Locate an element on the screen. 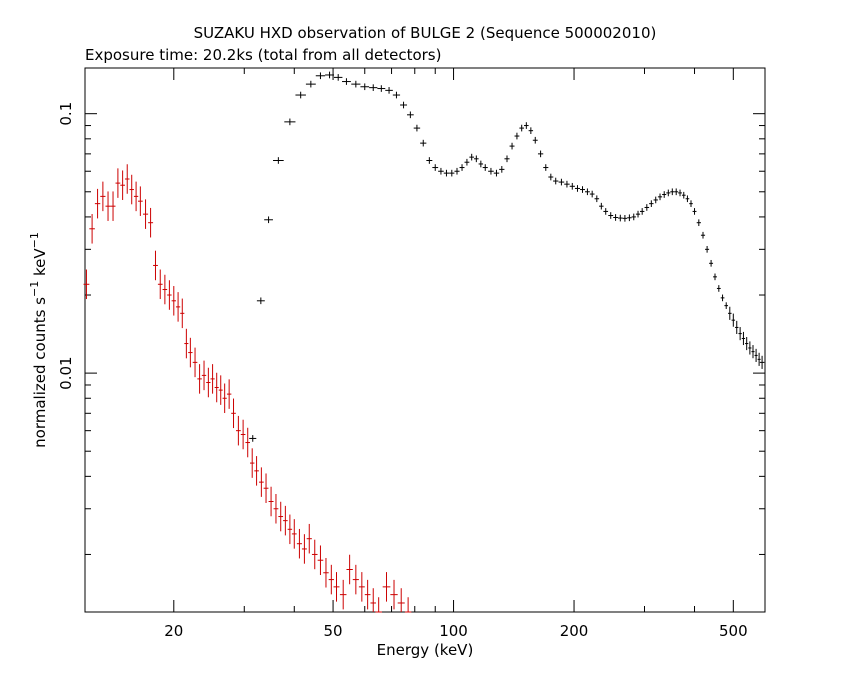  y-axis-label: normalized counts s−1 keV−1 is located at coordinates (38, 340).